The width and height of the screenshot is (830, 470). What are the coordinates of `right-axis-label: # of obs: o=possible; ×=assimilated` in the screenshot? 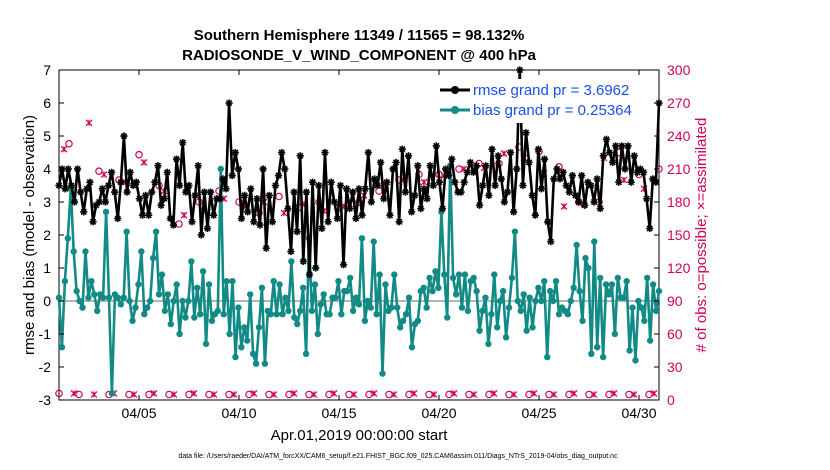 It's located at (701, 235).